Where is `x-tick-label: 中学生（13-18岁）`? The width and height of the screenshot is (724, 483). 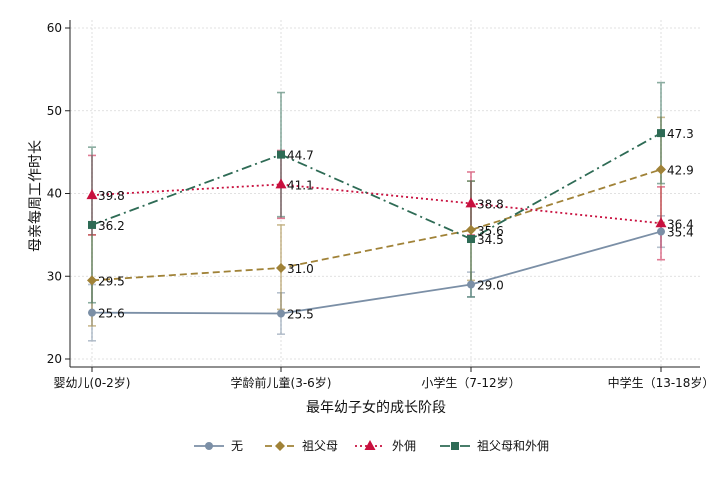 x-tick-label: 中学生（13-18岁） is located at coordinates (661, 382).